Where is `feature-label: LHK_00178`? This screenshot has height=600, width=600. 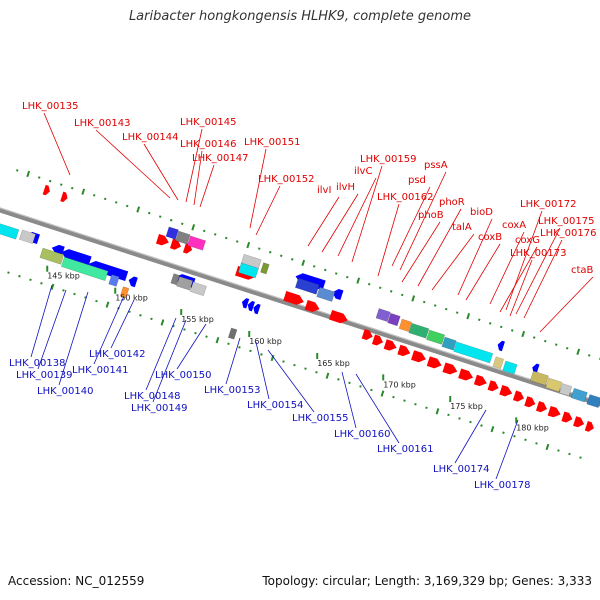
feature-label: LHK_00178 is located at coordinates (502, 485).